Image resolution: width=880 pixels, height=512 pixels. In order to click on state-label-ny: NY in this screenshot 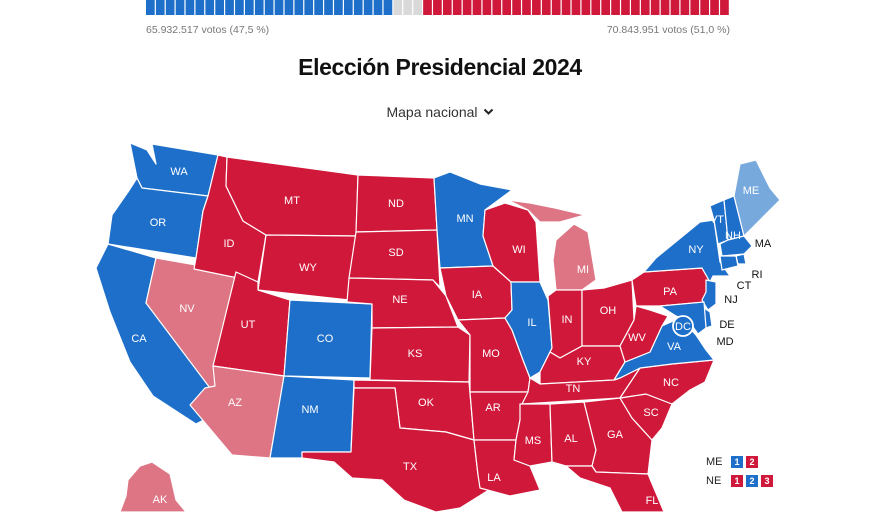, I will do `click(696, 250)`.